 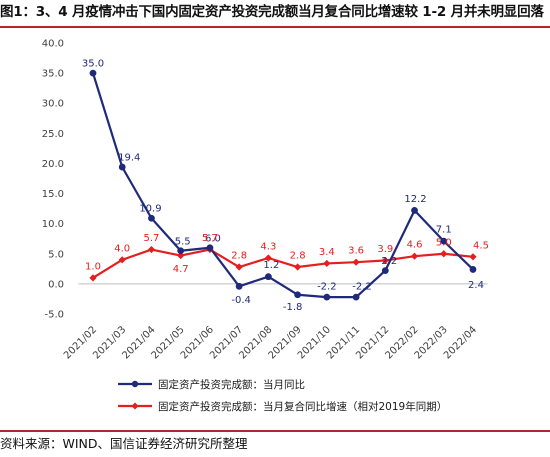 I want to click on legend-label-compound: 固定资产投资完成额：当月复合同比增速（相对2019年同期）, so click(x=302, y=406).